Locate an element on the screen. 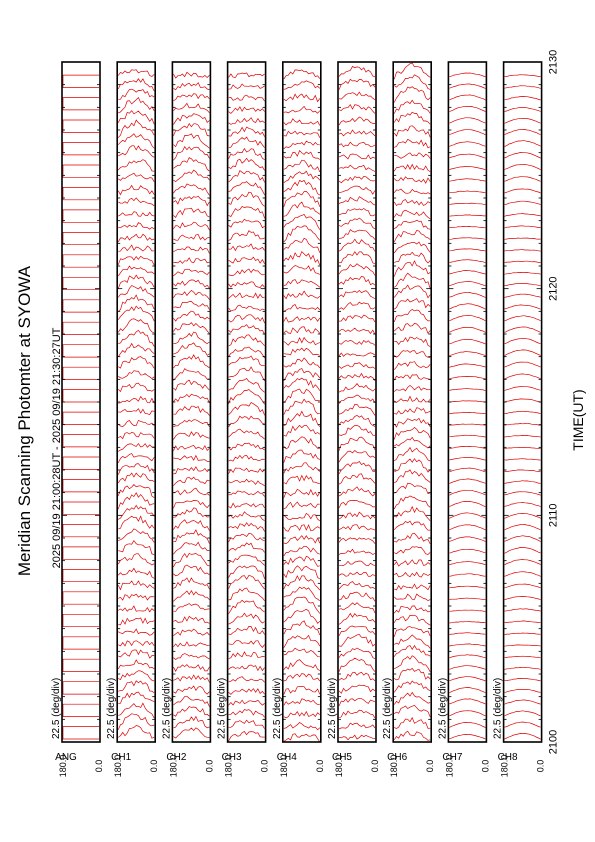 The height and width of the screenshot is (842, 595). y-max-label: 180.0 is located at coordinates (118, 766).